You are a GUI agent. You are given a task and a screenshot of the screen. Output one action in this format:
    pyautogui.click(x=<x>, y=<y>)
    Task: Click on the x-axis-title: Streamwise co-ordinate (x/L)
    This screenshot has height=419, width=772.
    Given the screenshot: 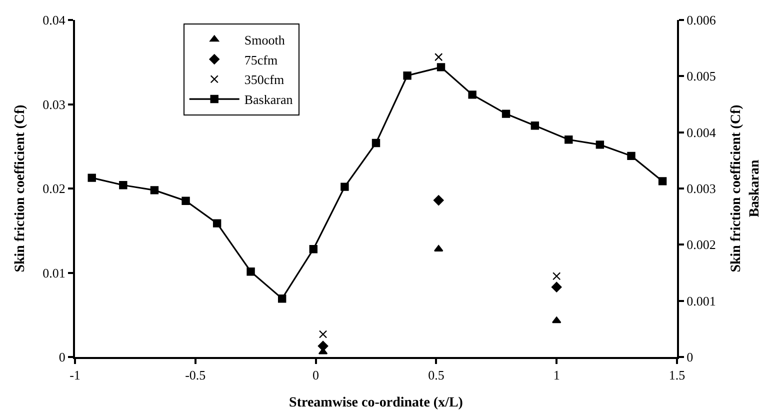 What is the action you would take?
    pyautogui.click(x=376, y=402)
    